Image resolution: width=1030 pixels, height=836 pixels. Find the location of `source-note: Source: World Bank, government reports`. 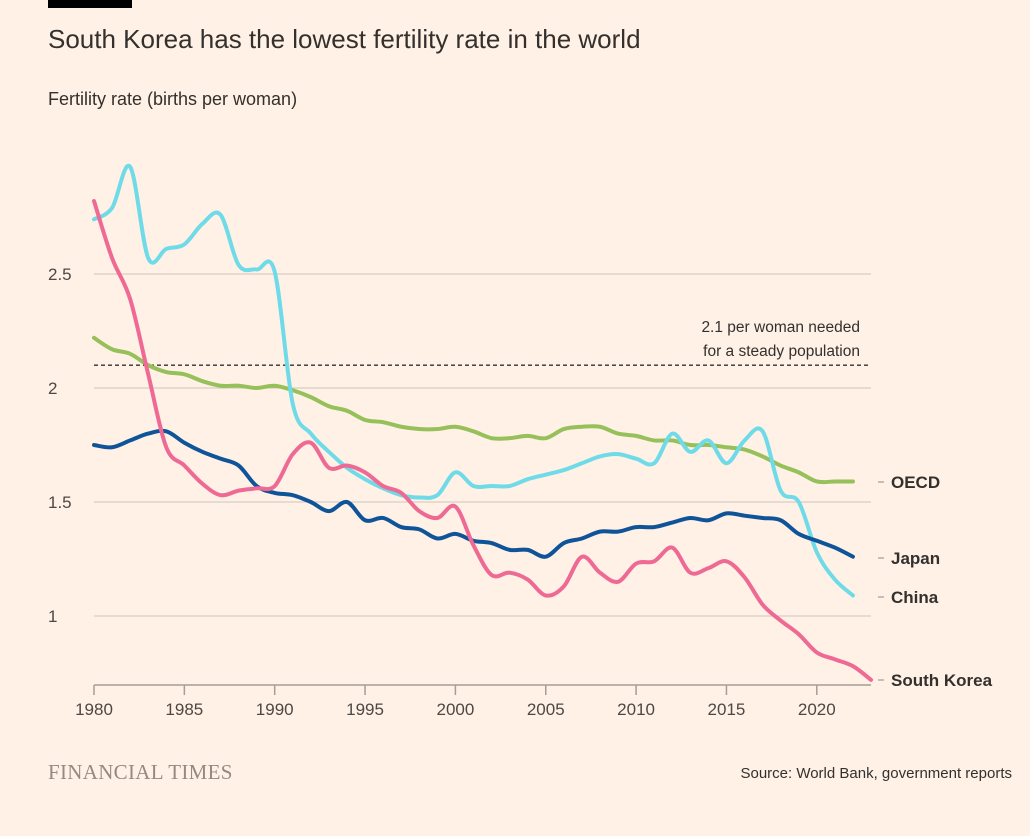

source-note: Source: World Bank, government reports is located at coordinates (876, 773).